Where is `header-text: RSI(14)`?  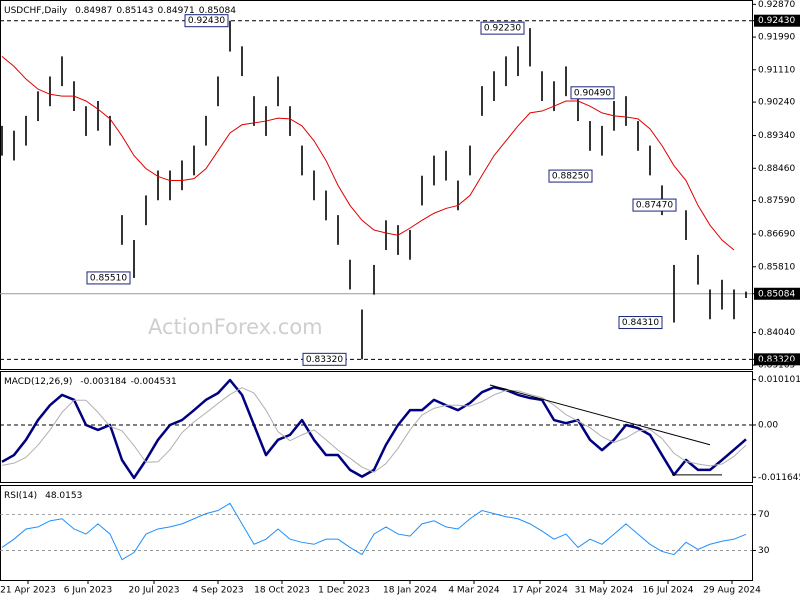 header-text: RSI(14) is located at coordinates (20, 496).